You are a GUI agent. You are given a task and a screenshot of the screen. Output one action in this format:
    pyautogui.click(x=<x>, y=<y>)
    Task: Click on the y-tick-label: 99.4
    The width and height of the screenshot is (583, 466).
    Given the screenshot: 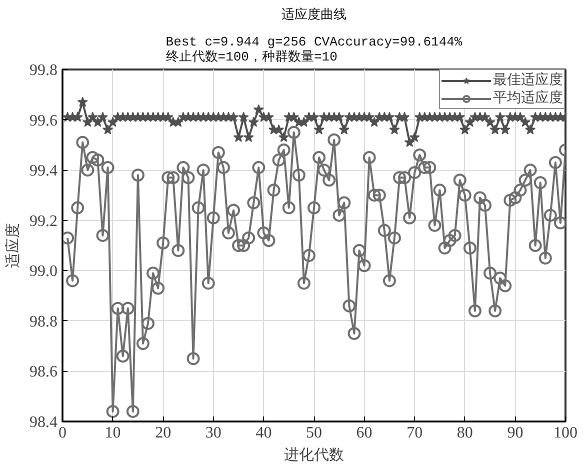 What is the action you would take?
    pyautogui.click(x=44, y=171)
    